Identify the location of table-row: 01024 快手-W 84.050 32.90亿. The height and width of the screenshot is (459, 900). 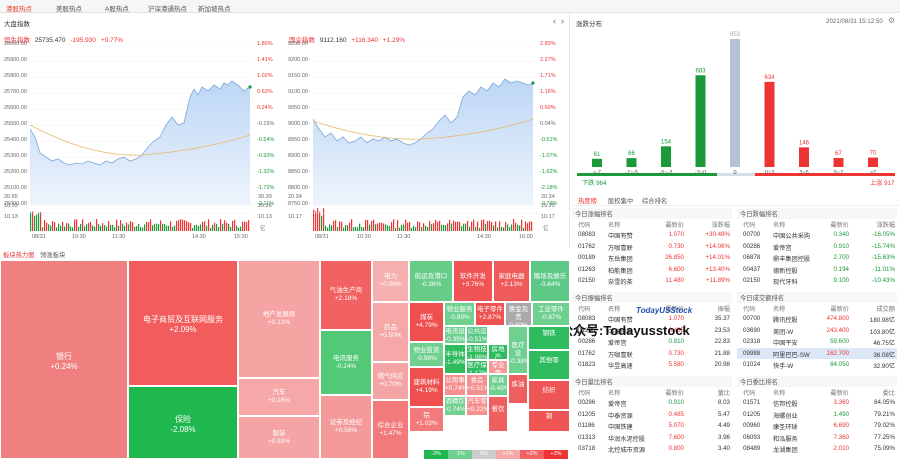
(817, 365).